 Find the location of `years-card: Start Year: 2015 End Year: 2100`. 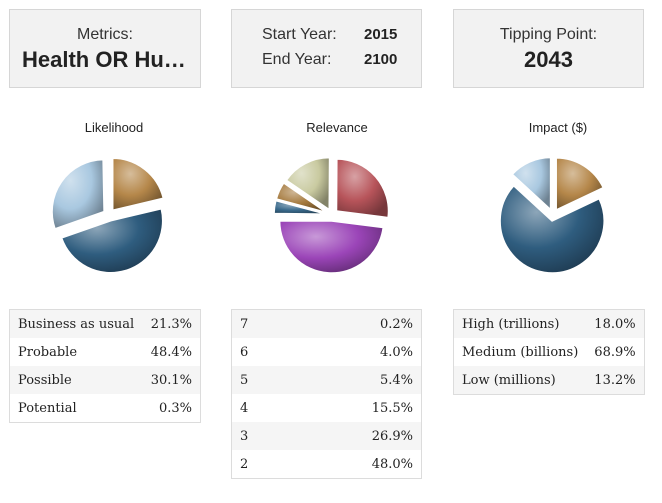

years-card: Start Year: 2015 End Year: 2100 is located at coordinates (326, 48).